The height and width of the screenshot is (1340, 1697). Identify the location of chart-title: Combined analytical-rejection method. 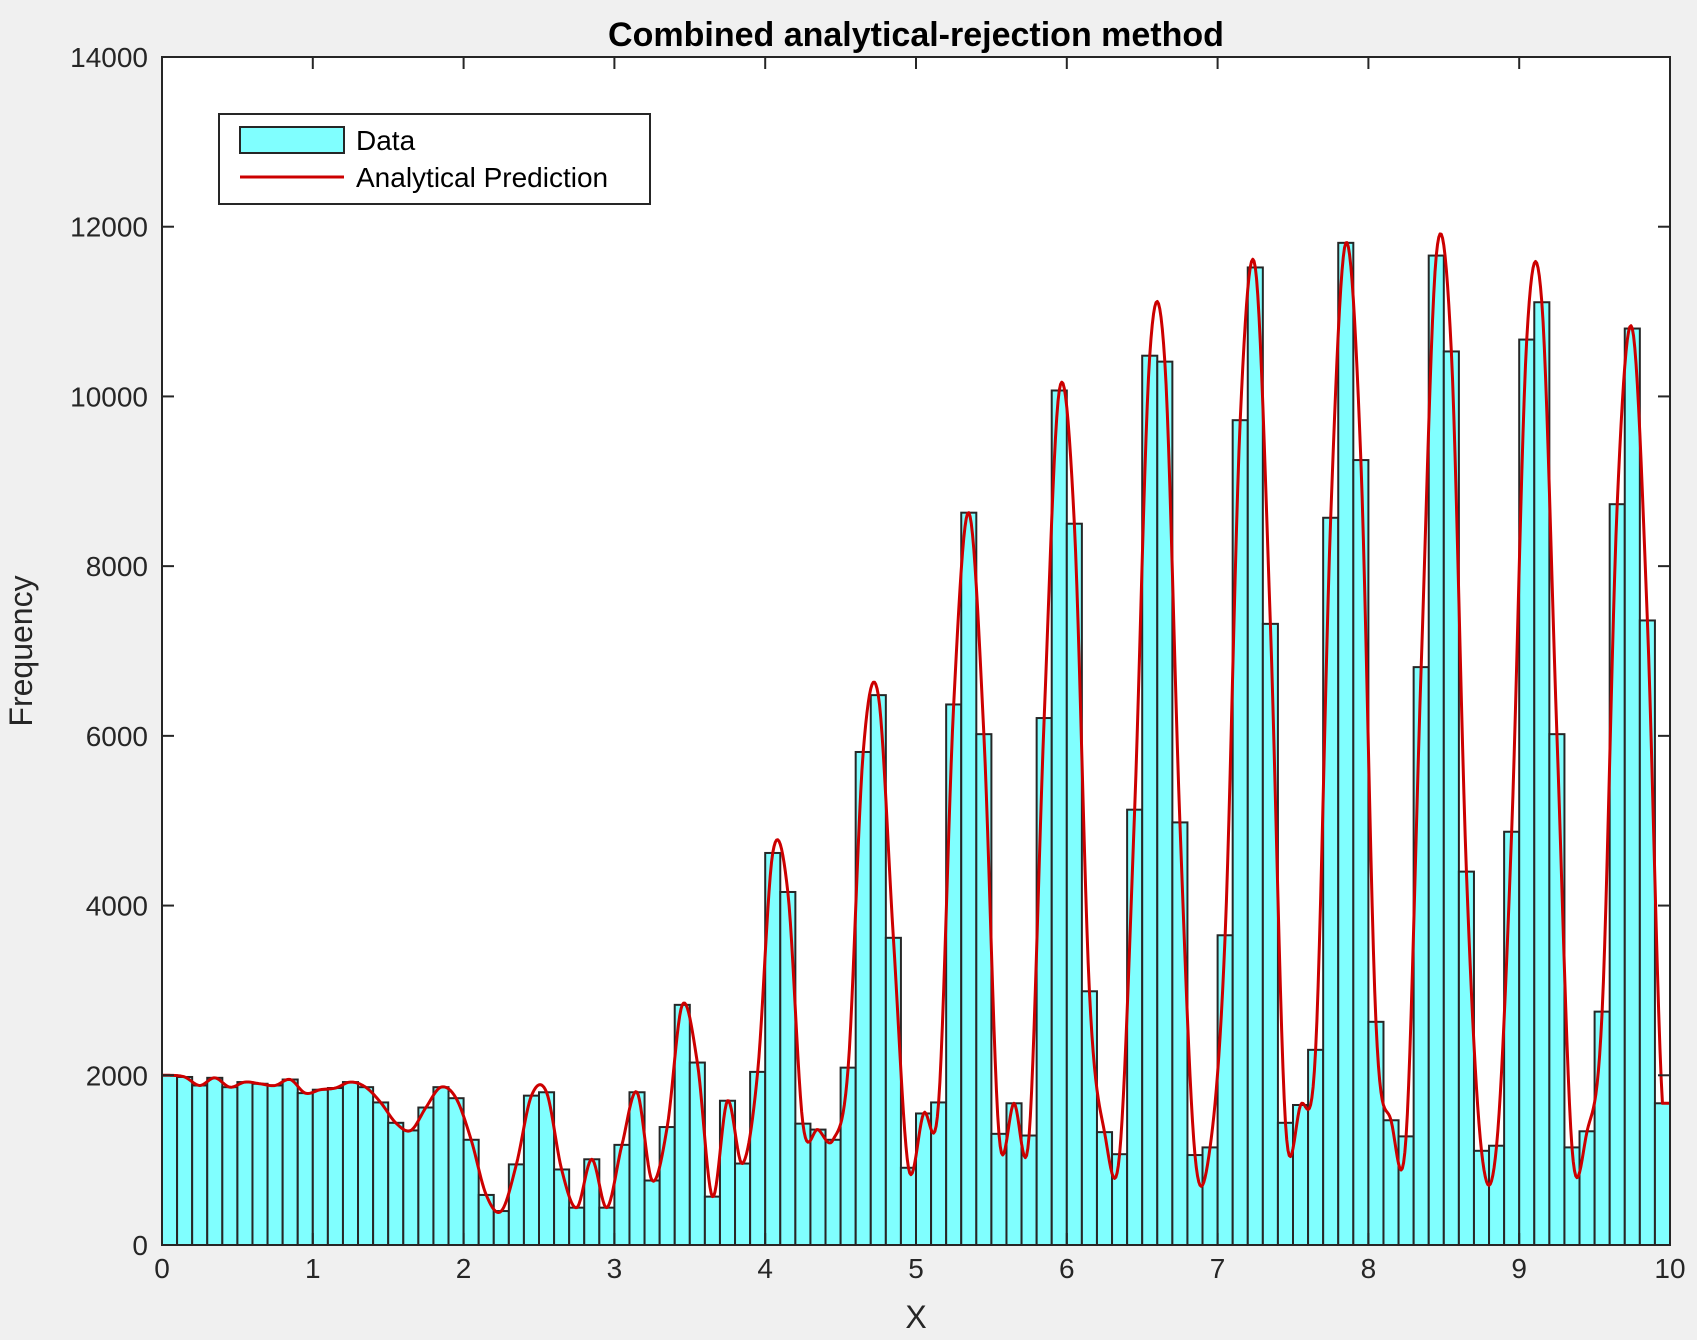
(916, 35).